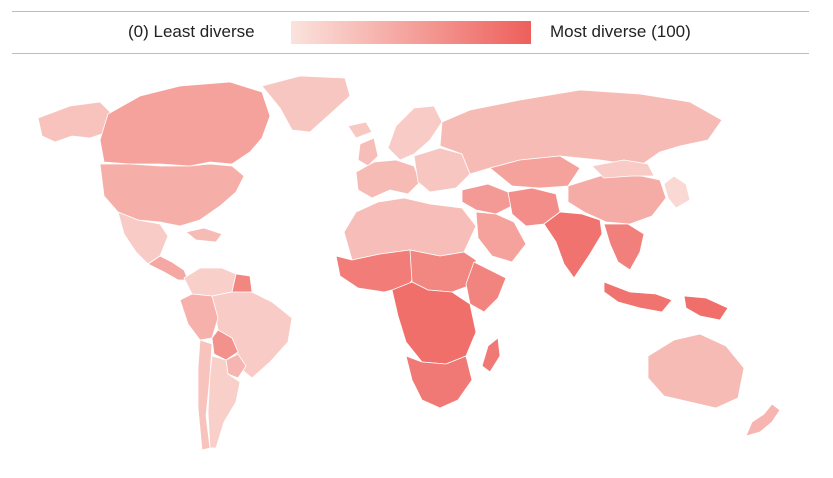  I want to click on region-southeast-asia, so click(624, 247).